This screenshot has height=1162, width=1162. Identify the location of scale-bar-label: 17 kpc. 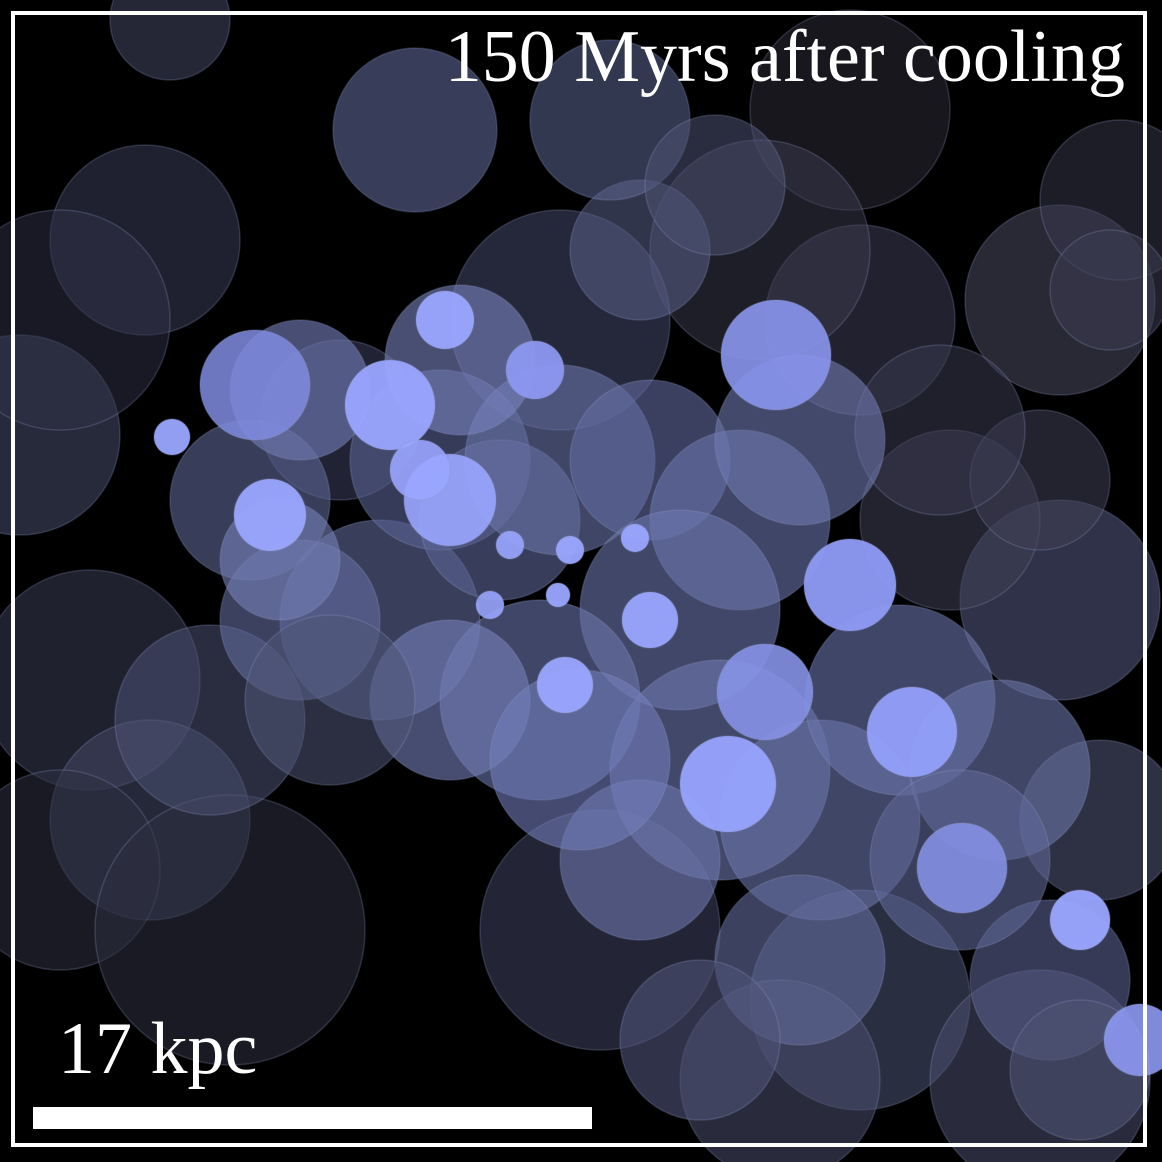
(158, 1049).